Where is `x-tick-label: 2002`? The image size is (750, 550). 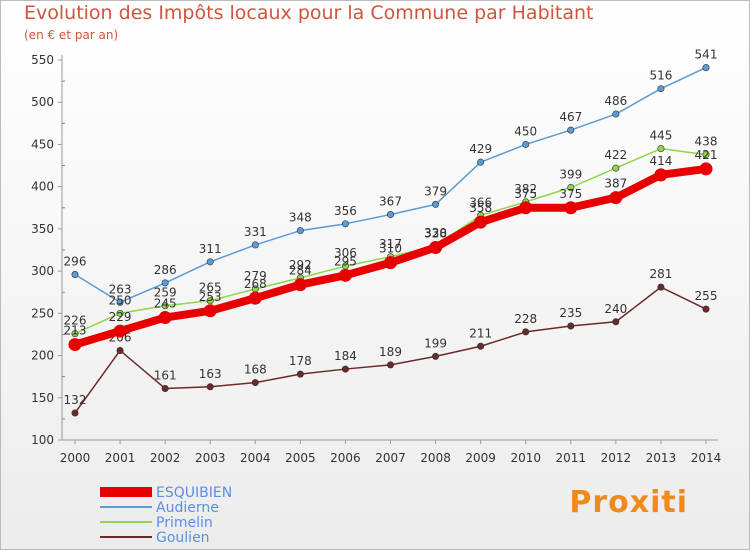 x-tick-label: 2002 is located at coordinates (165, 458).